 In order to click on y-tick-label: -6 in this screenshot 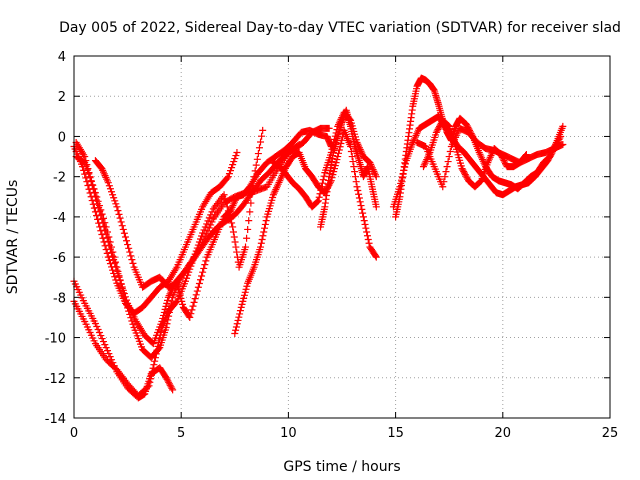, I will do `click(59, 258)`.